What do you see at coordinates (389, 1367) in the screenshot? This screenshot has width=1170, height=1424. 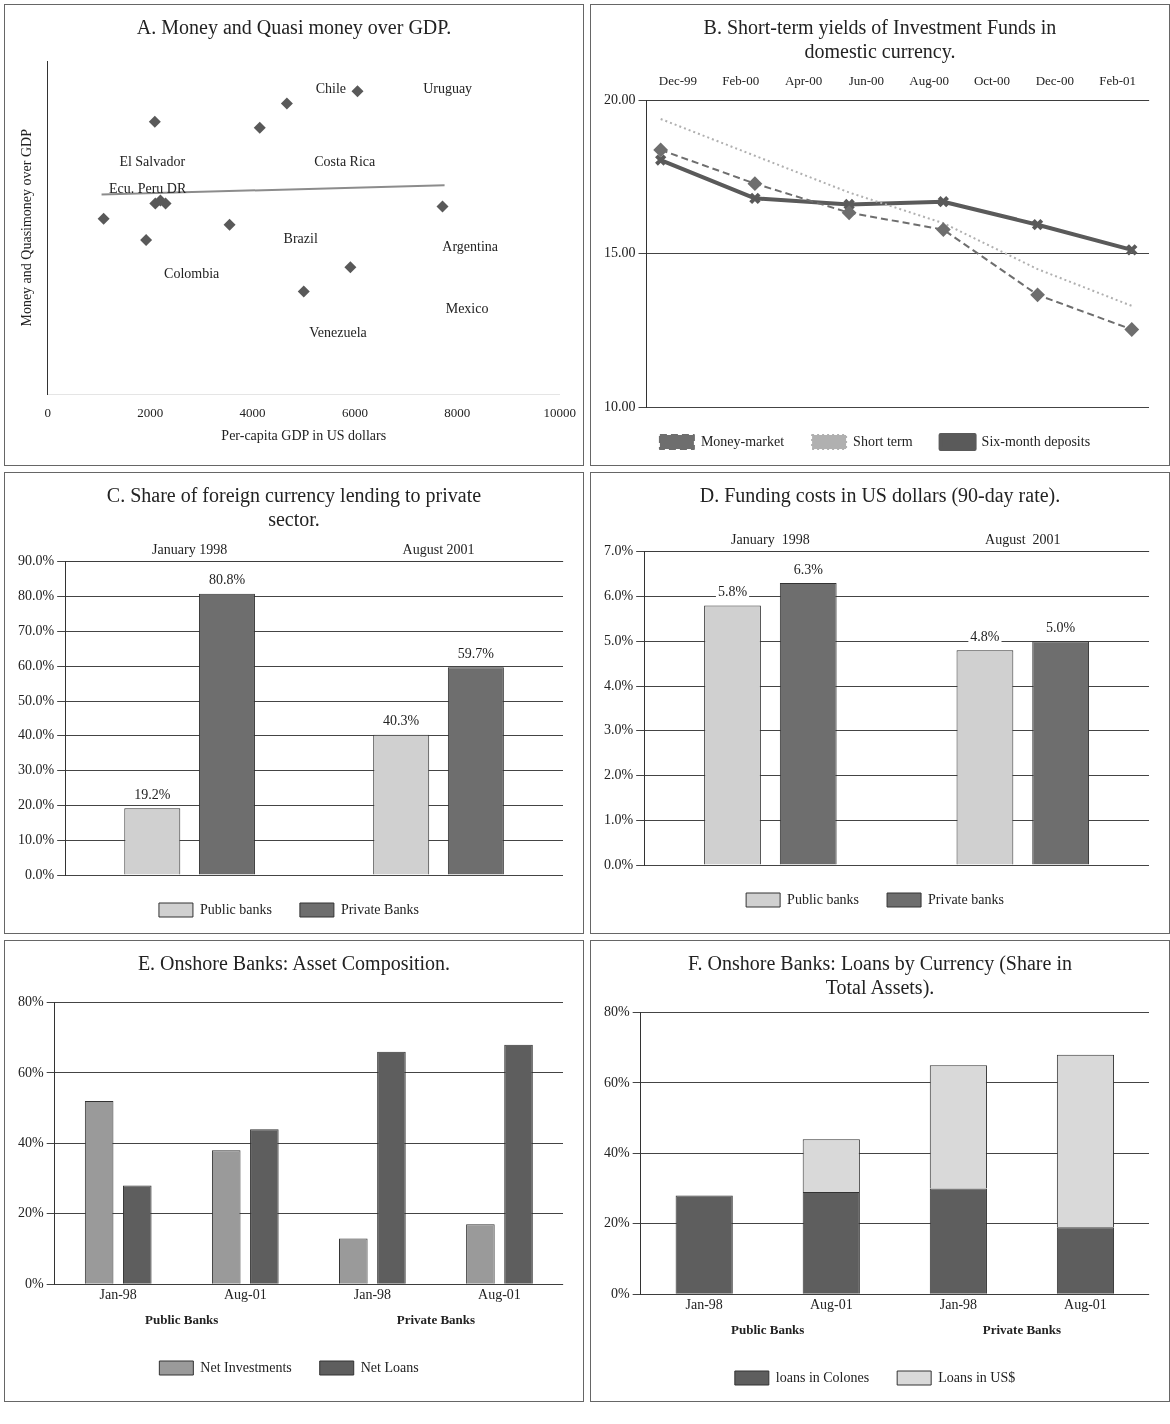 I see `legend-label: Net Loans` at bounding box center [389, 1367].